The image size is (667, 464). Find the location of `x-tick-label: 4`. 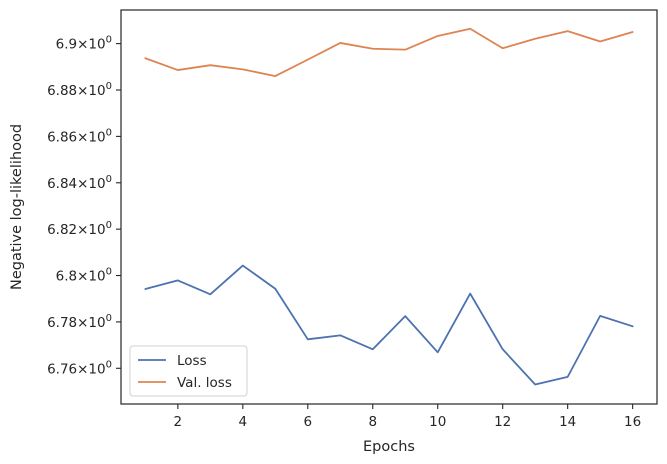

x-tick-label: 4 is located at coordinates (243, 422).